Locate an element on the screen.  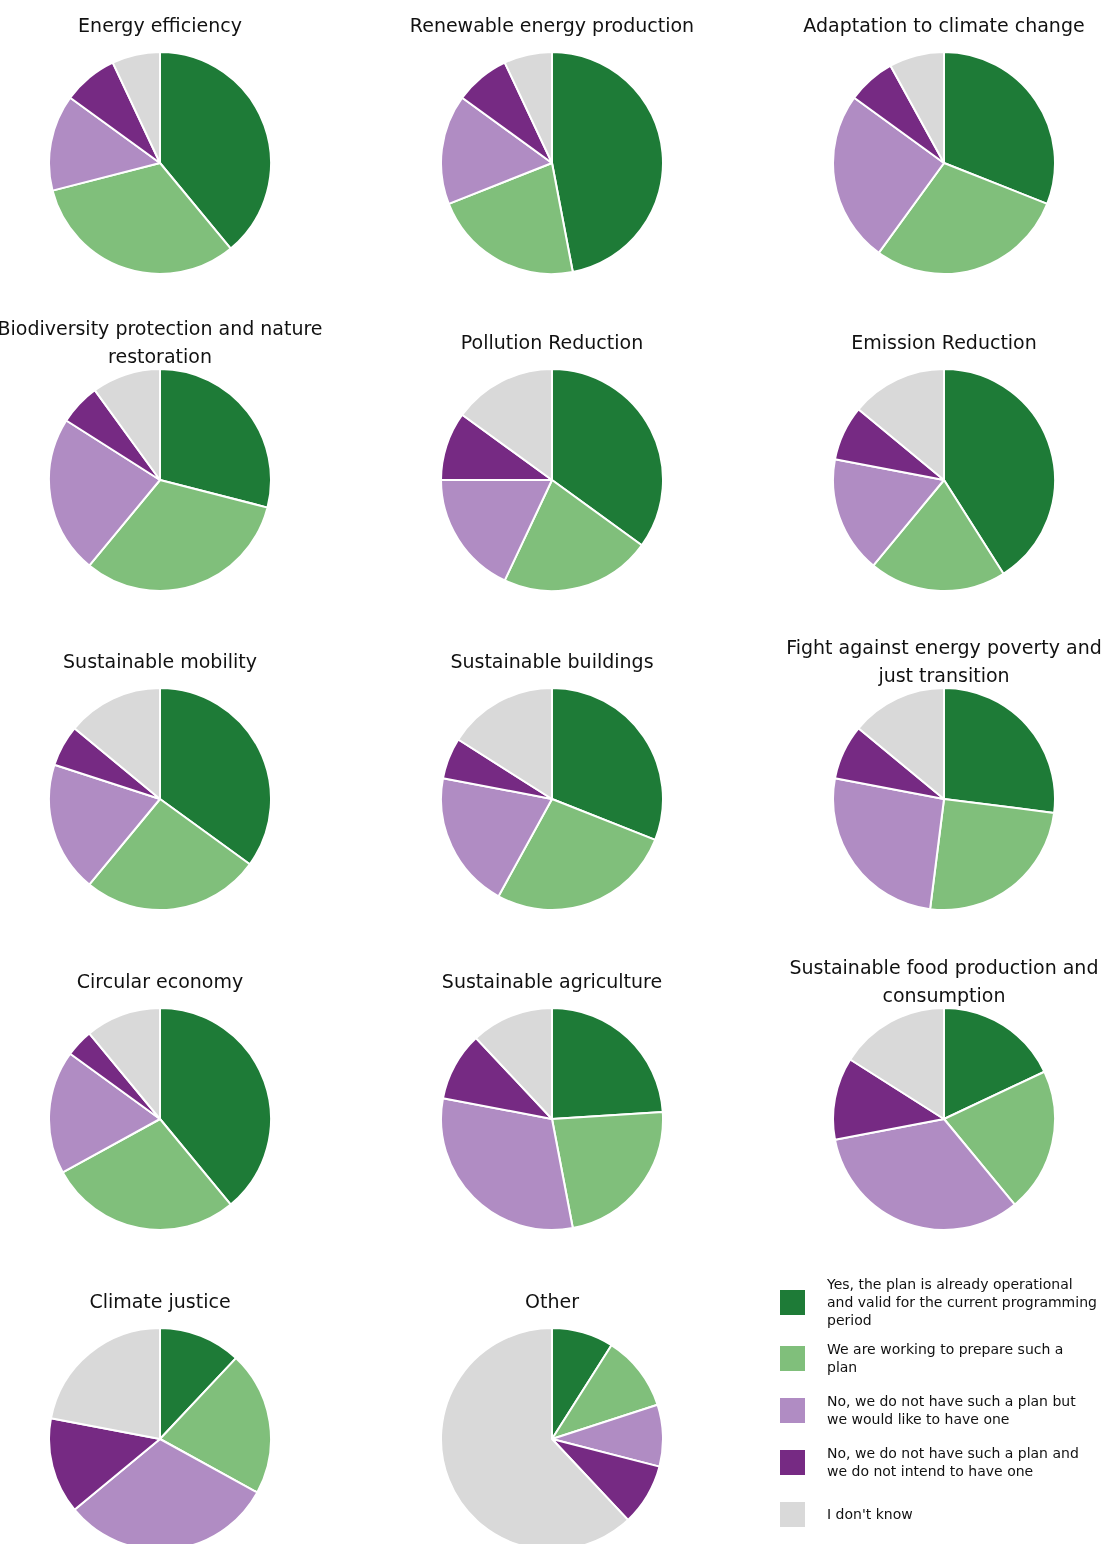
chart-title: Adaptation to climate change is located at coordinates (944, 25).